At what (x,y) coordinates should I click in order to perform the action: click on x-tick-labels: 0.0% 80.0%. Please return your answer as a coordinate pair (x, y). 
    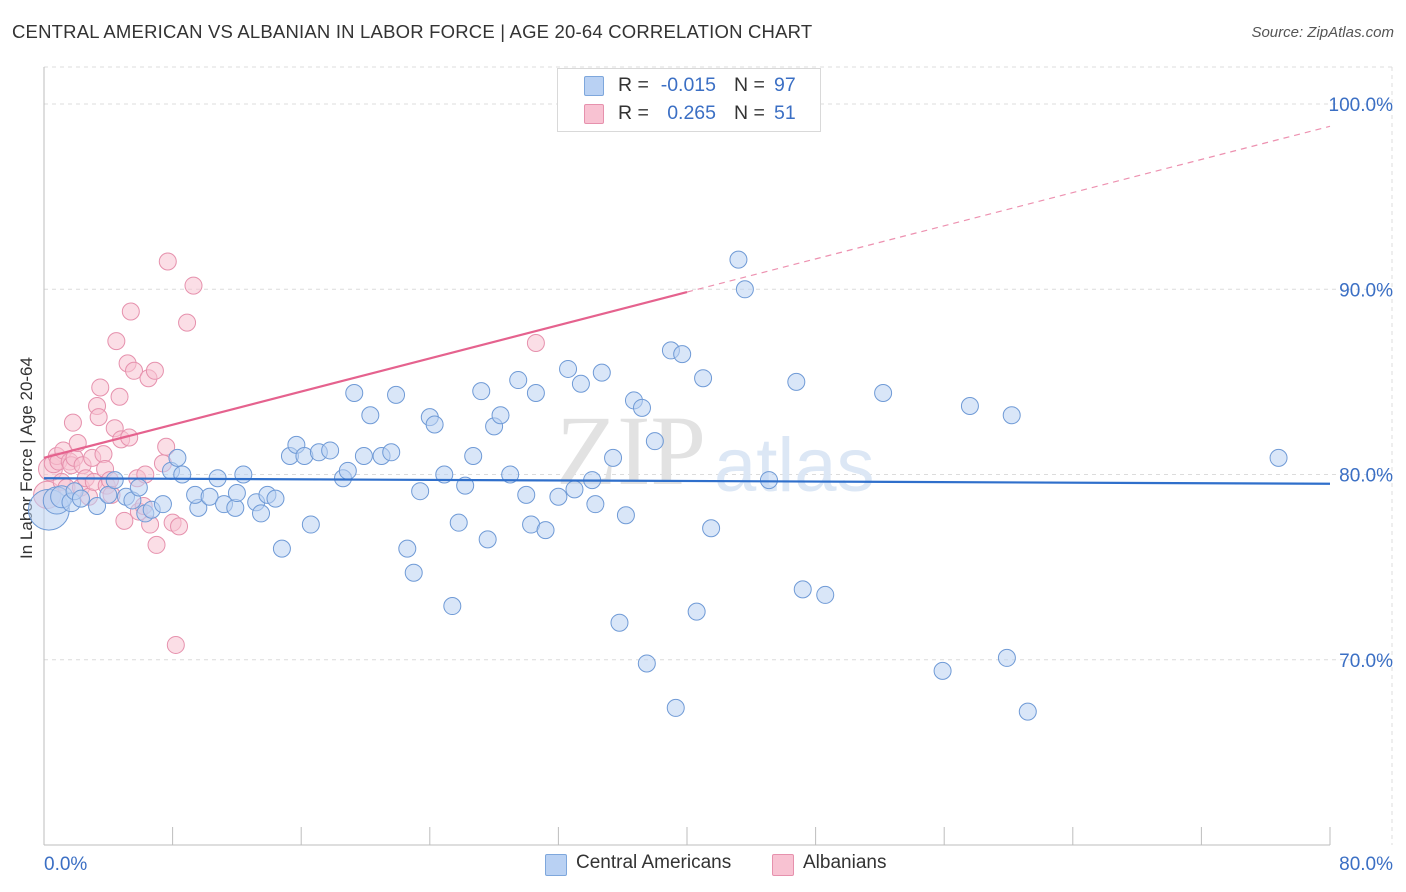
    Looking at the image, I should click on (718, 864).